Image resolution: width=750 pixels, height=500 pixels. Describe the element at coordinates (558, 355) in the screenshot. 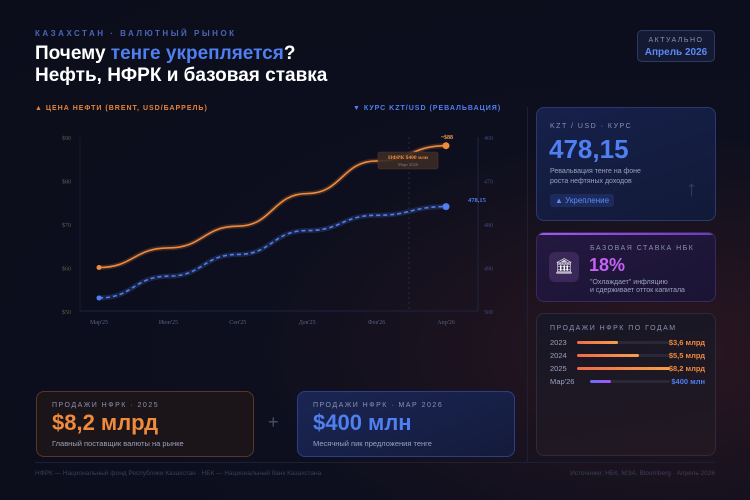

I see `sales-year: 2024` at that location.